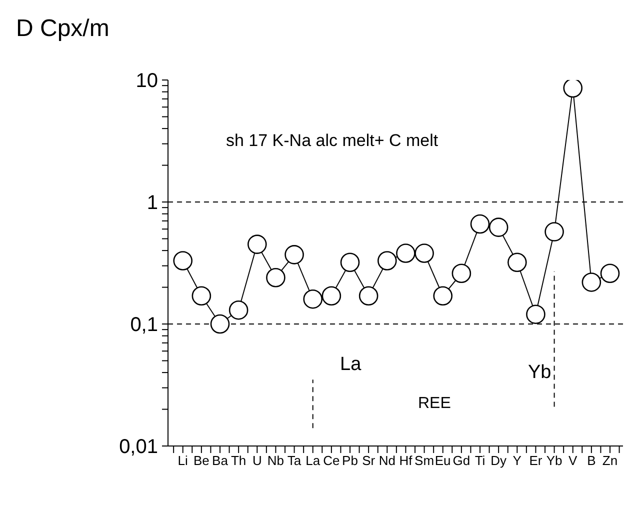 The height and width of the screenshot is (506, 637). Describe the element at coordinates (434, 403) in the screenshot. I see `annotation: REE` at that location.